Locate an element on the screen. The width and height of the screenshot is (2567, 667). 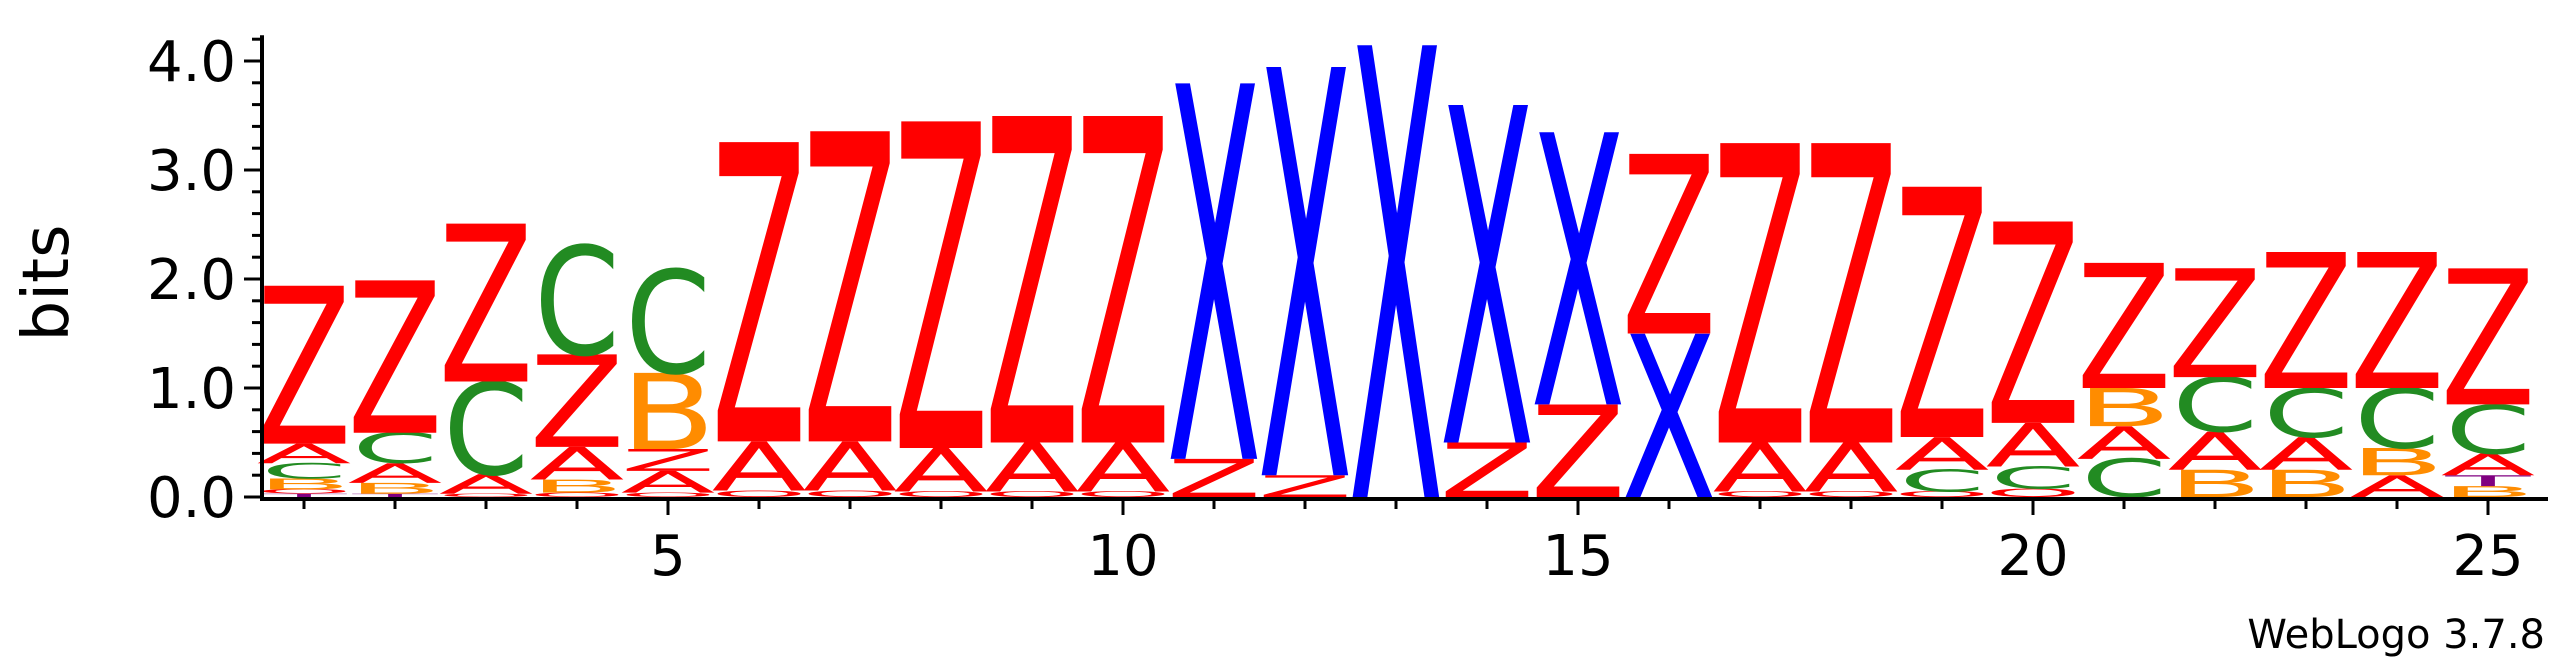
x-tick-label: 10 is located at coordinates (1122, 556).